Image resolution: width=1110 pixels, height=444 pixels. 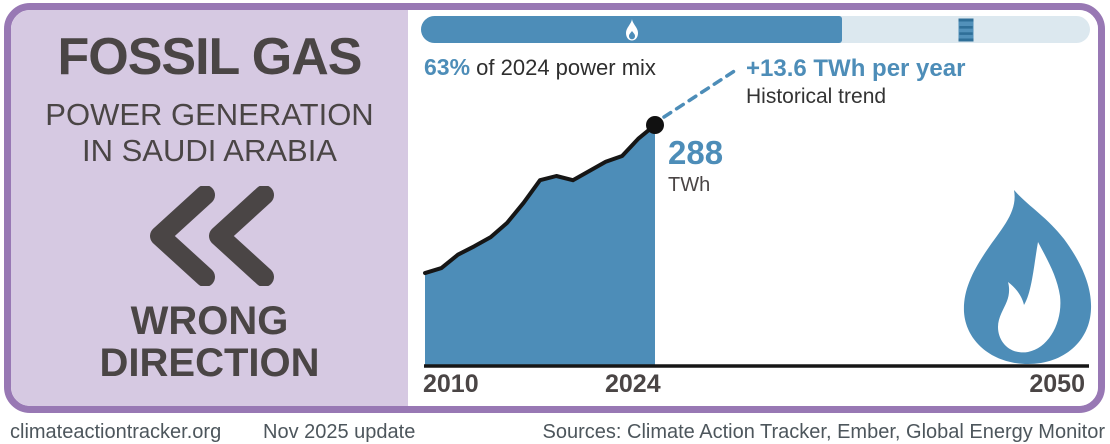 What do you see at coordinates (966, 29) in the screenshot?
I see `oil-barrel-icon` at bounding box center [966, 29].